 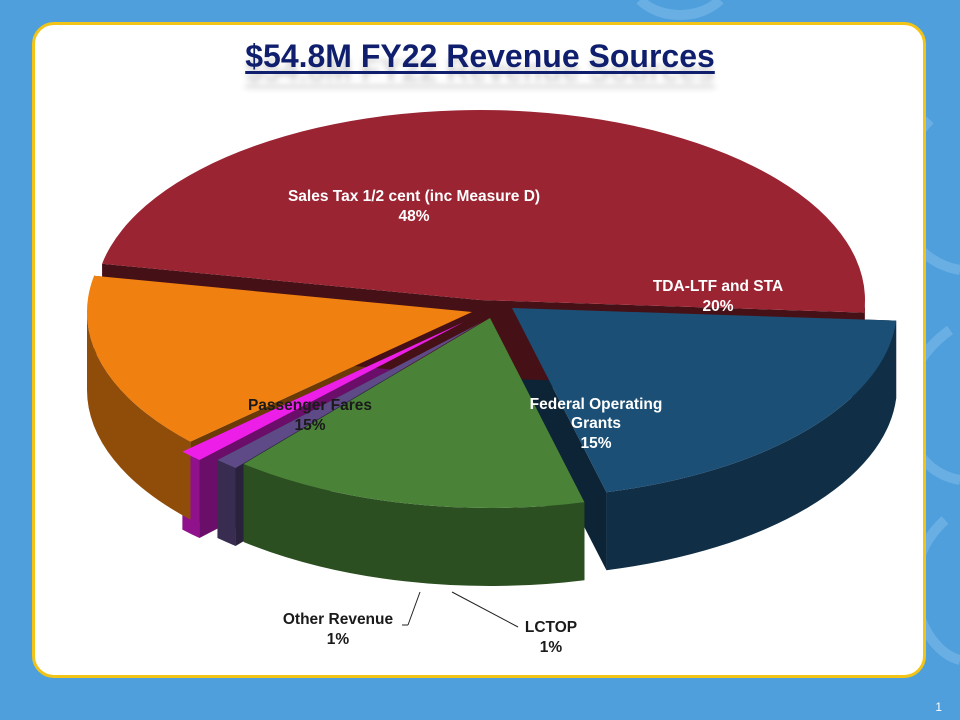 What do you see at coordinates (551, 627) in the screenshot?
I see `label-lctop: LCTOP` at bounding box center [551, 627].